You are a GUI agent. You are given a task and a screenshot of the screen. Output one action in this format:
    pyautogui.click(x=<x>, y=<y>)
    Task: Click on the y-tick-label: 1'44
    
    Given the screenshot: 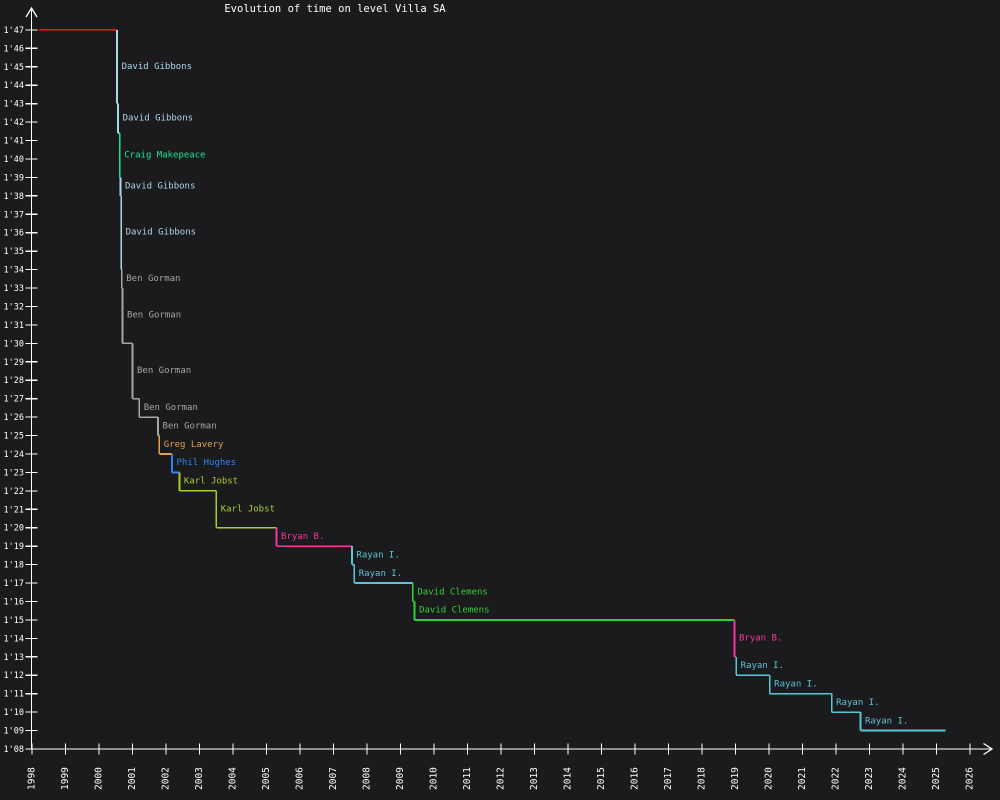 What is the action you would take?
    pyautogui.click(x=14, y=86)
    